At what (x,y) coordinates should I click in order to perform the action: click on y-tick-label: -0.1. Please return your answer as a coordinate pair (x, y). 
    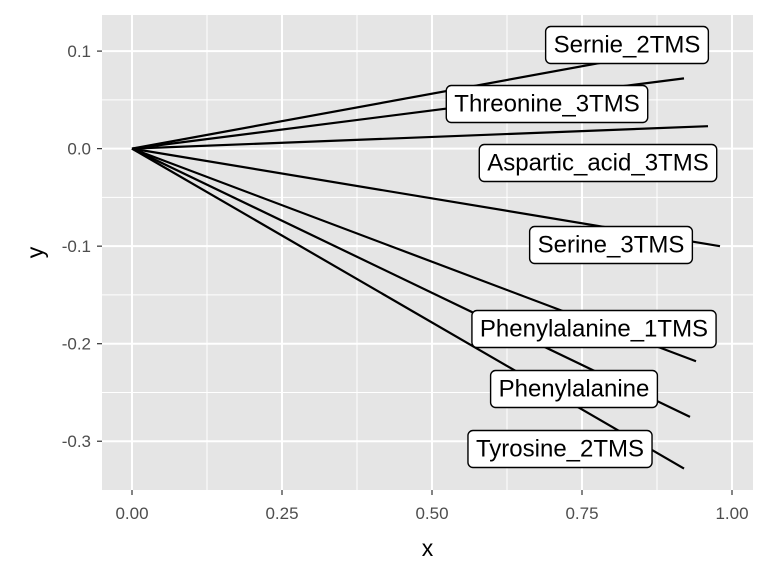
    Looking at the image, I should click on (76, 246).